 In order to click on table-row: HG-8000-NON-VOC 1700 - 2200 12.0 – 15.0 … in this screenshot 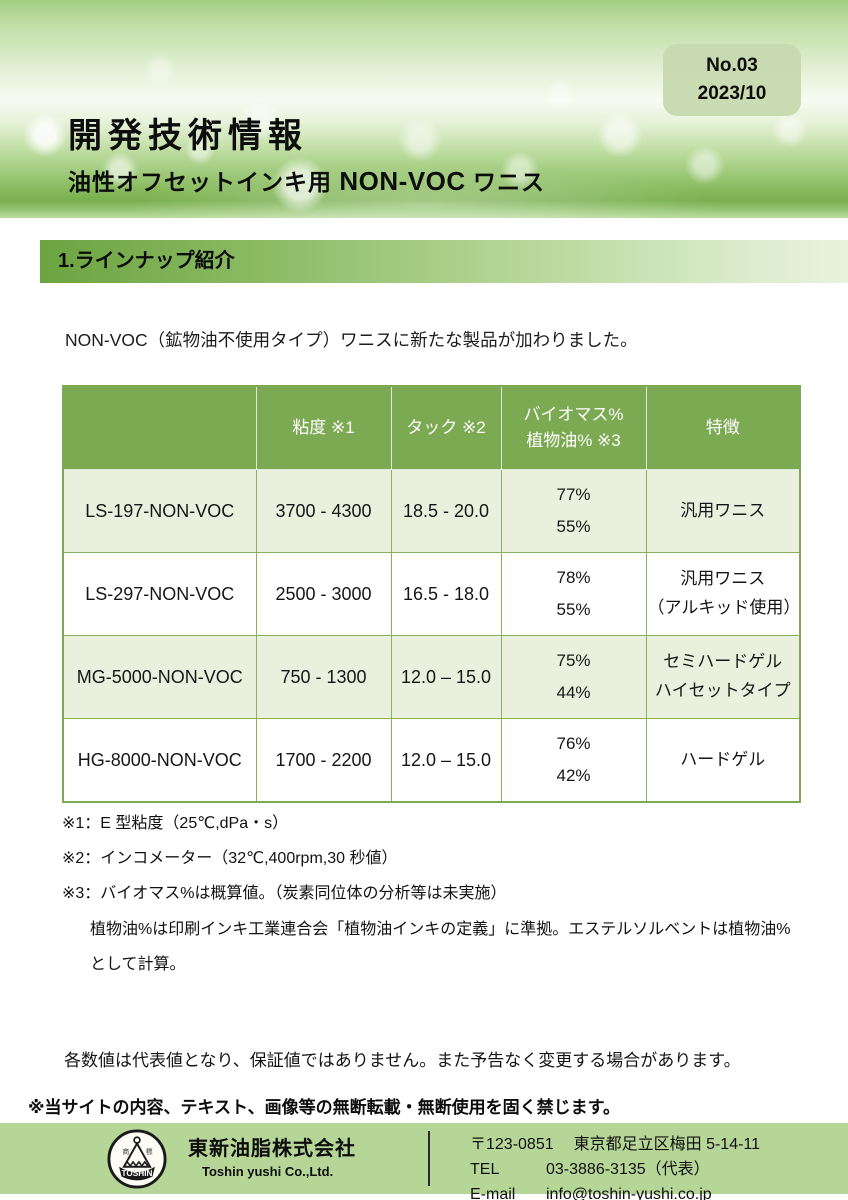, I will do `click(431, 760)`.